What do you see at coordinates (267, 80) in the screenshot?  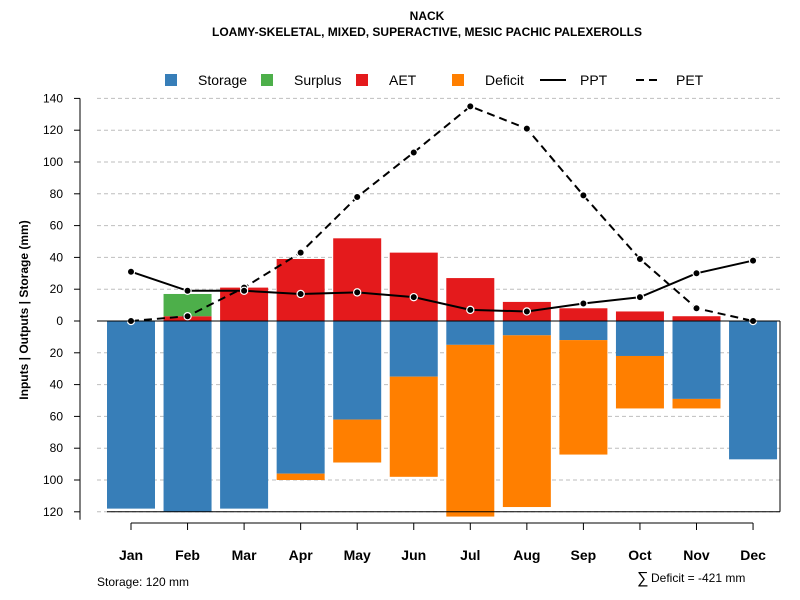 I see `legend-swatch-surplus` at bounding box center [267, 80].